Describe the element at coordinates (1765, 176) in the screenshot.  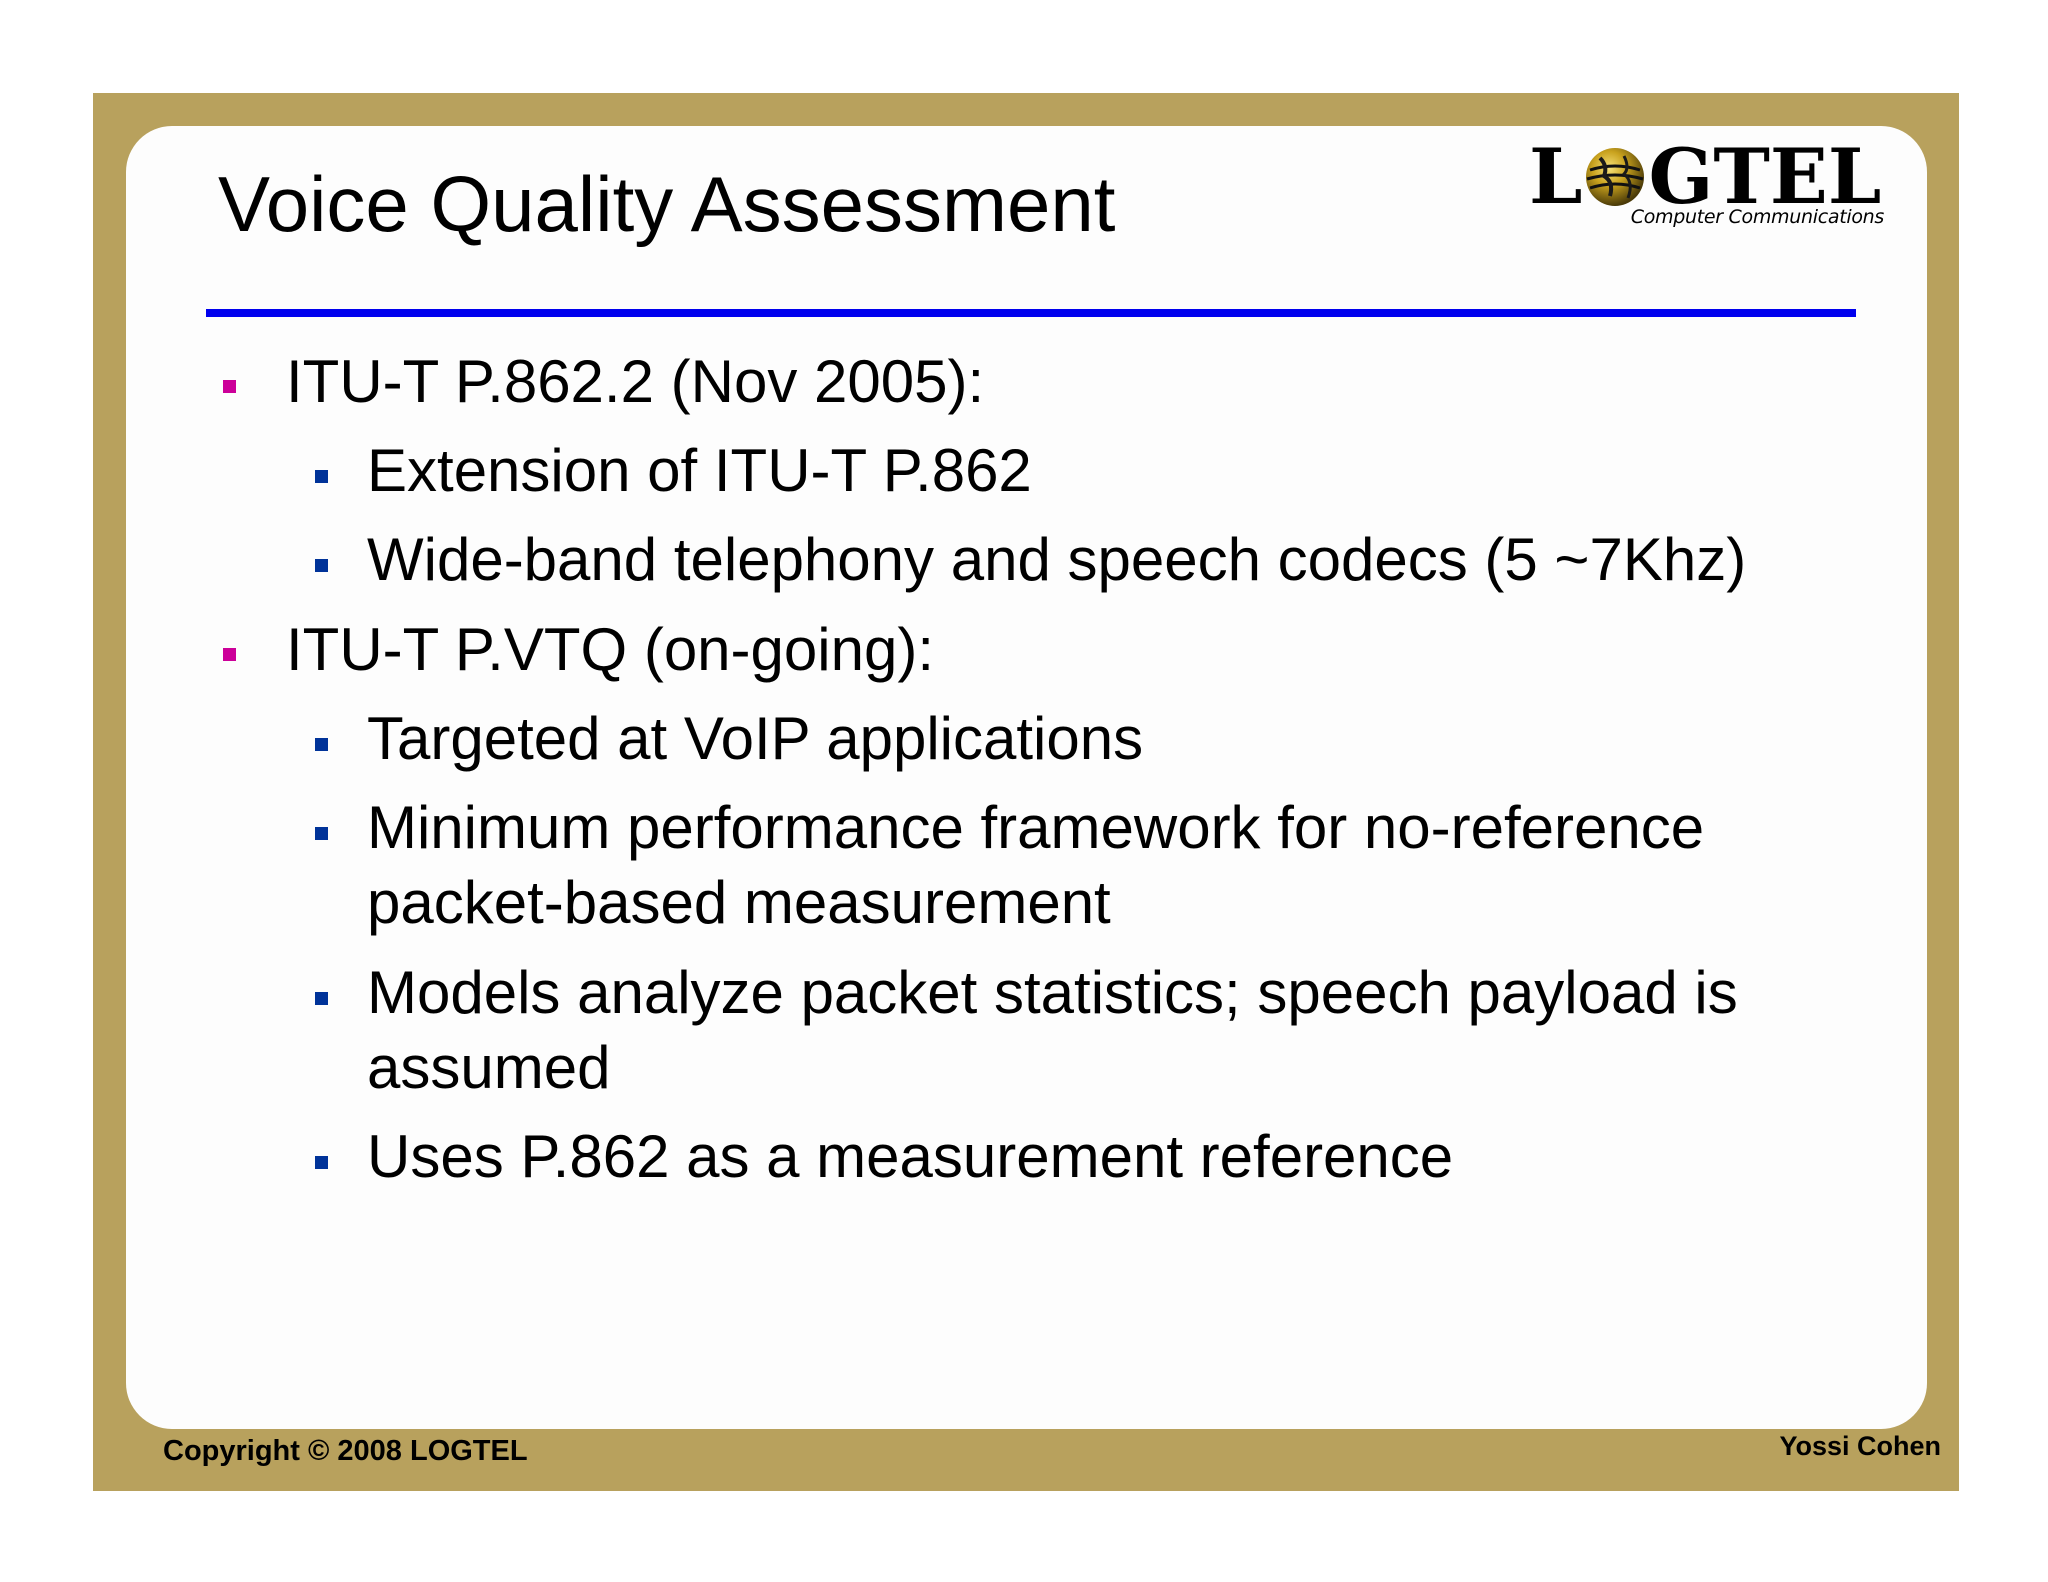
I see `logo-letters-gtel: GTEL` at that location.